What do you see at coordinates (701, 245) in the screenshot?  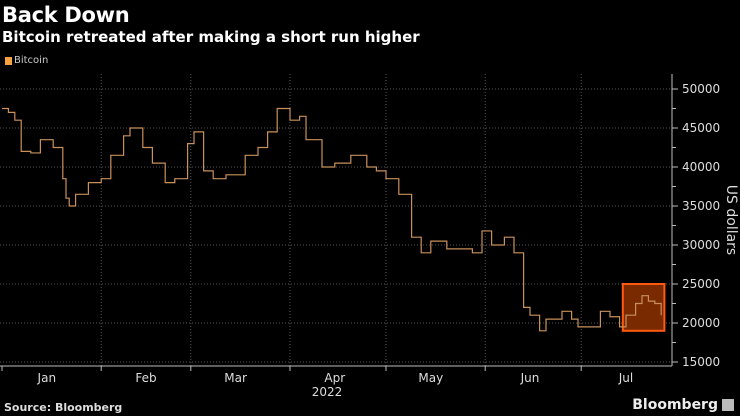 I see `y-tick-label: 30000` at bounding box center [701, 245].